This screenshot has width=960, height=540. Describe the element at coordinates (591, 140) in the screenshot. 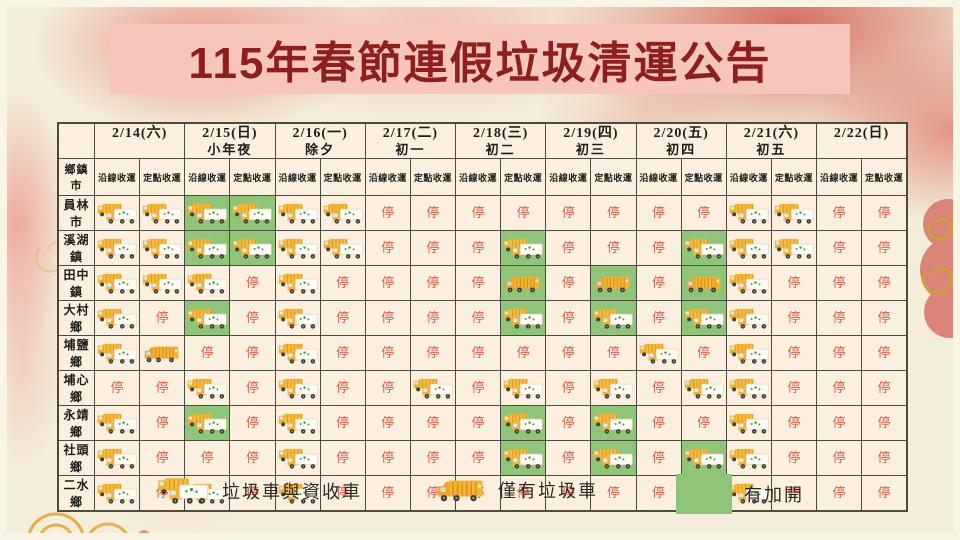

I see `date-header: 2/19(四) 初三` at that location.